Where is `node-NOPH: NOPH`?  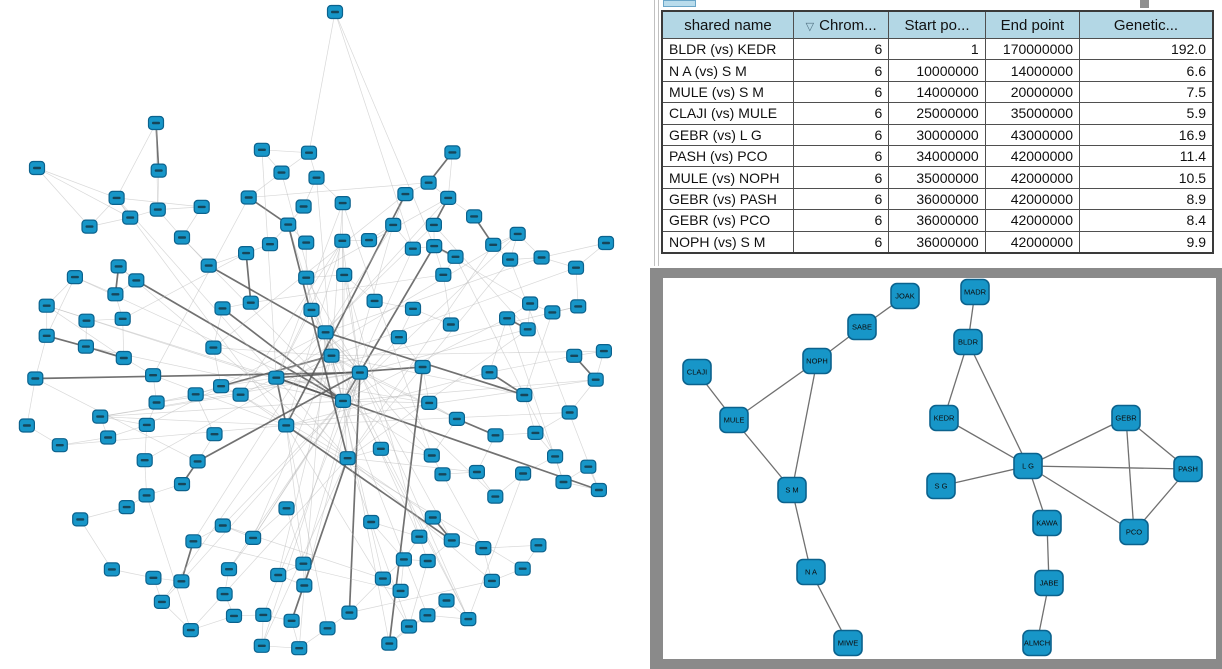
node-NOPH: NOPH is located at coordinates (817, 361).